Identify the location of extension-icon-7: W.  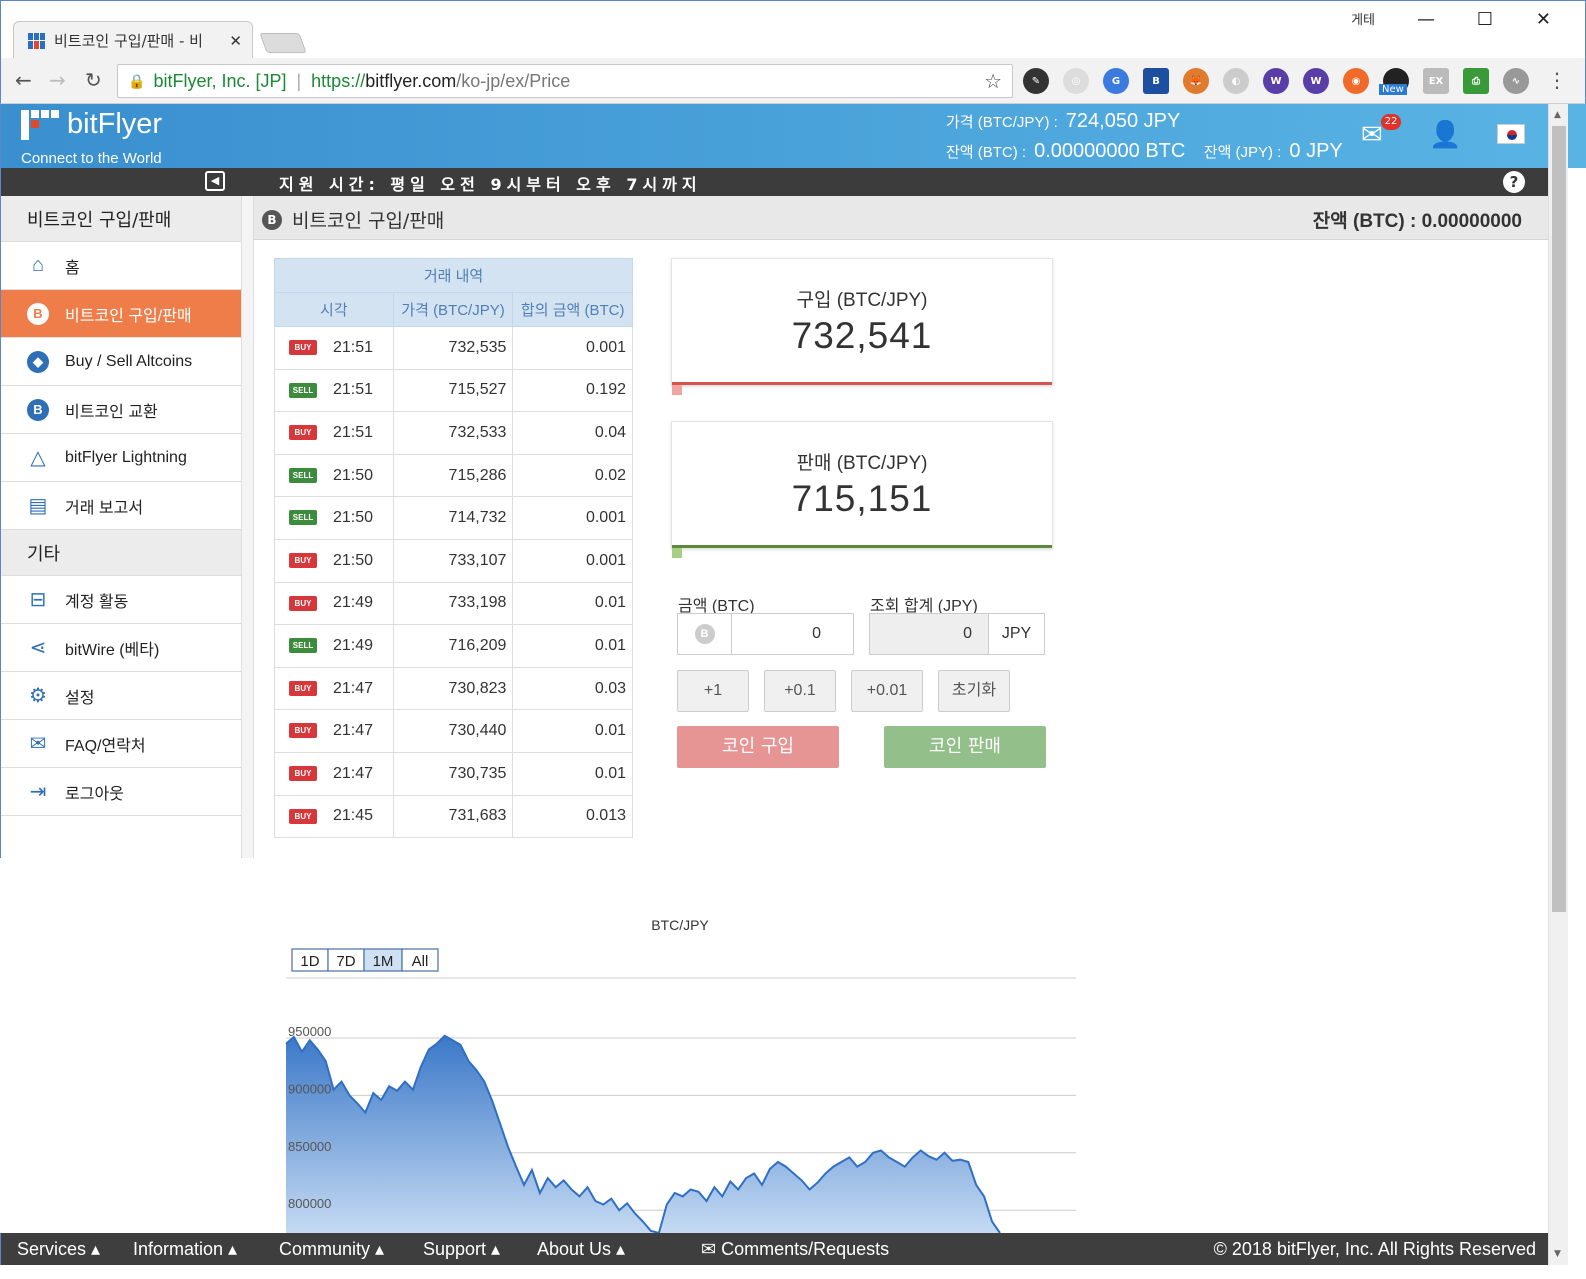
(1276, 81).